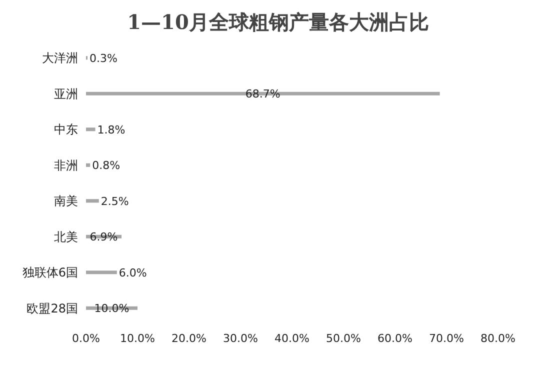 Image resolution: width=556 pixels, height=367 pixels. What do you see at coordinates (66, 165) in the screenshot?
I see `y-tick-label: 非洲` at bounding box center [66, 165].